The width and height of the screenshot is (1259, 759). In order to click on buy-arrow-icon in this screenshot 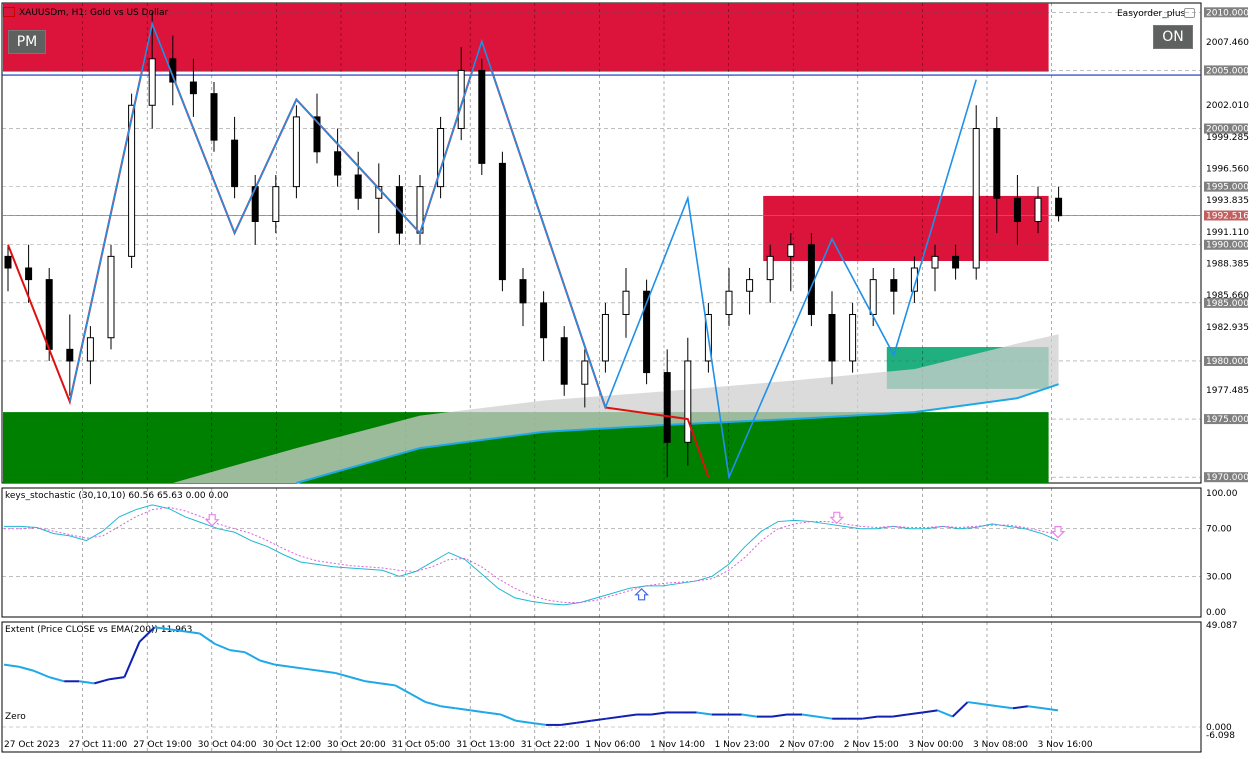, I will do `click(642, 594)`.